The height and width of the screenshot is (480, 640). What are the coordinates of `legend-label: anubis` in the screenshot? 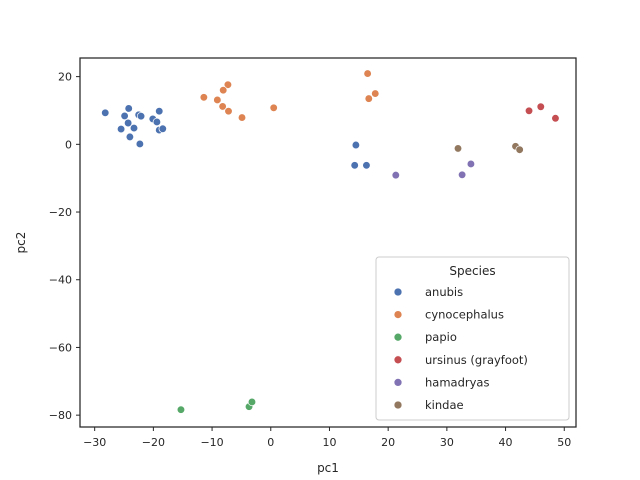 It's located at (444, 292).